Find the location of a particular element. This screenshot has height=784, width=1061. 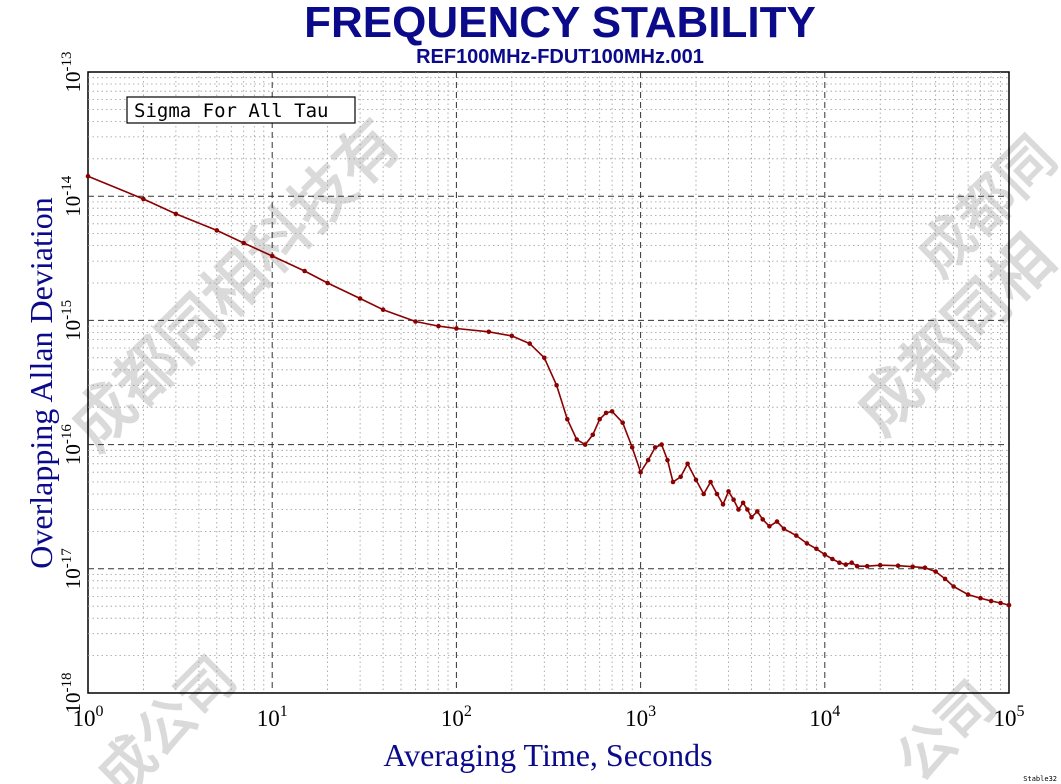

watermark-text: 成公司 is located at coordinates (167, 714).